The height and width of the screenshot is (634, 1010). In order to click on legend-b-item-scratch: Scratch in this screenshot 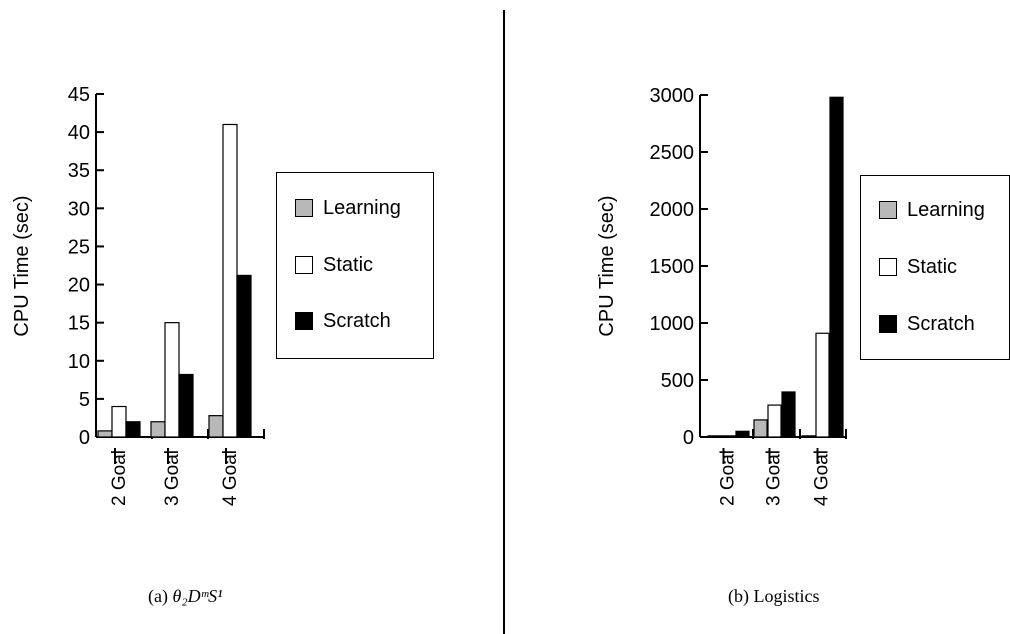, I will do `click(927, 324)`.